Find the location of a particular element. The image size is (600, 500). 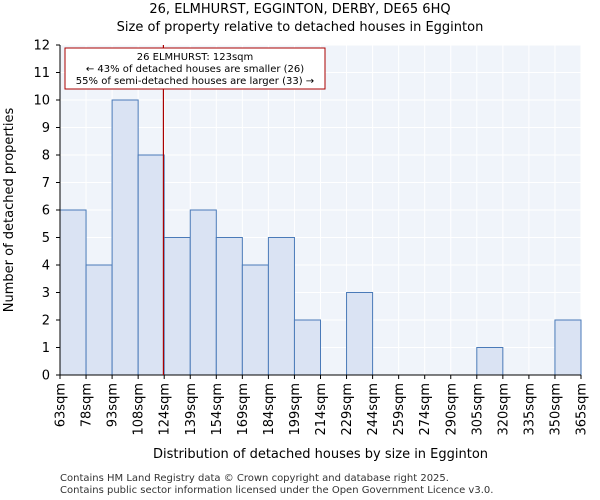

x-tick-label: 108sqm is located at coordinates (139, 409).